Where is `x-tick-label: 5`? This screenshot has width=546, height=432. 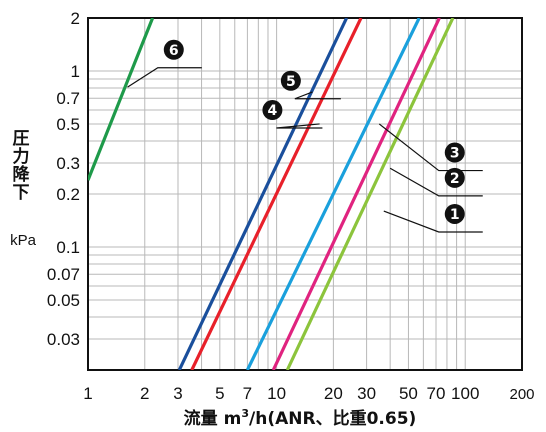
x-tick-label: 5 is located at coordinates (219, 393).